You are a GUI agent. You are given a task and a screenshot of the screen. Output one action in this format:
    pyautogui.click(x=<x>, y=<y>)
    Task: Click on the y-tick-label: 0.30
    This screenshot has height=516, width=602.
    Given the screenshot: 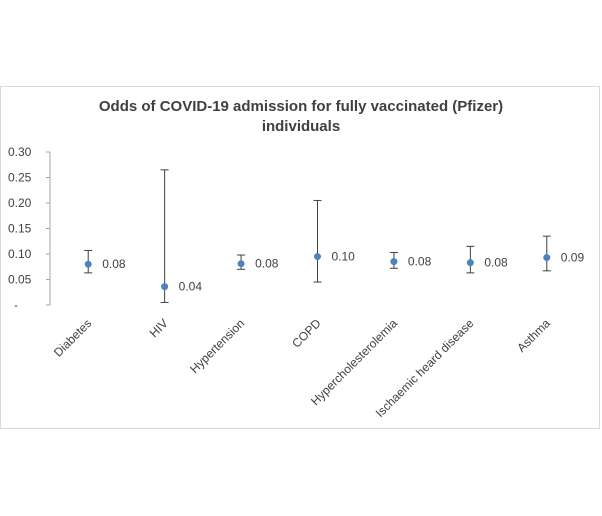 What is the action you would take?
    pyautogui.click(x=20, y=152)
    